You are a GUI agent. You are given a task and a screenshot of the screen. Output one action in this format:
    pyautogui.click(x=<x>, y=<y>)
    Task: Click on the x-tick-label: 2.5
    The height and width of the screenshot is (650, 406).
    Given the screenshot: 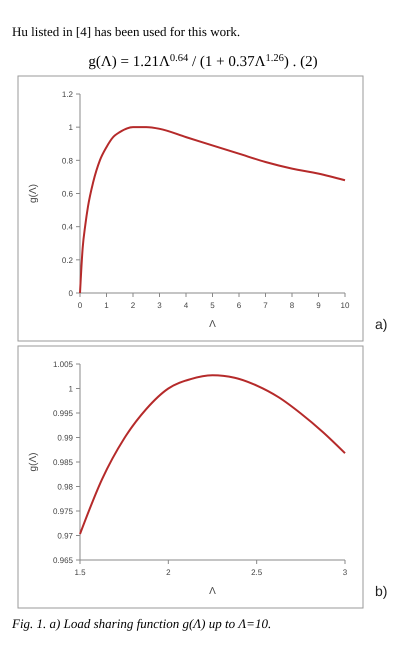 What is the action you would take?
    pyautogui.click(x=257, y=572)
    